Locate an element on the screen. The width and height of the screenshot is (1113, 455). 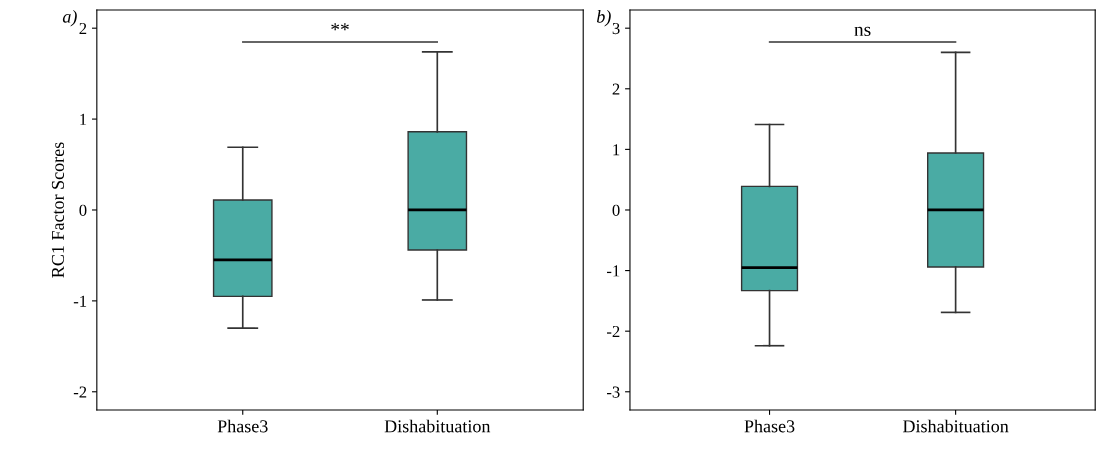
annotation: ** is located at coordinates (340, 27).